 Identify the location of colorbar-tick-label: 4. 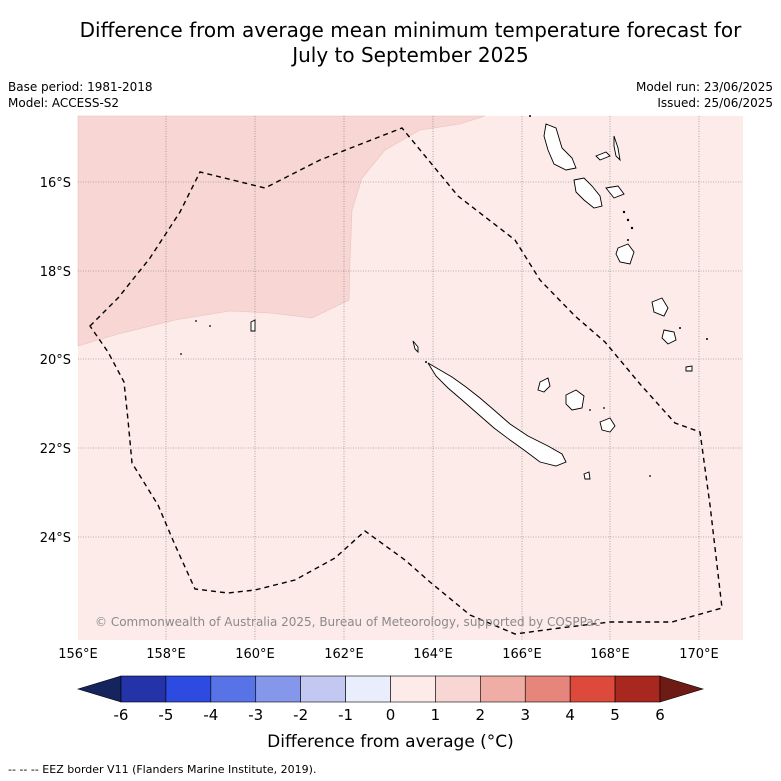
(570, 715).